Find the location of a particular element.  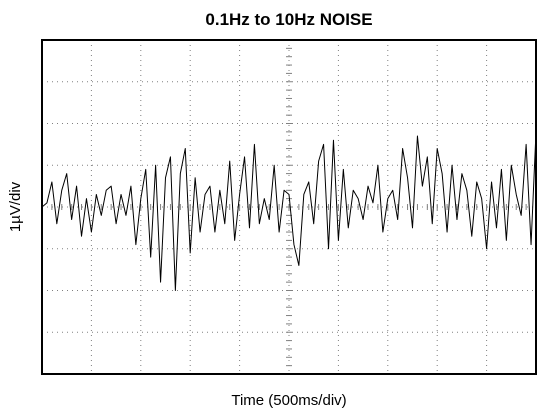

y-axis-label: 1µV/div is located at coordinates (15, 206).